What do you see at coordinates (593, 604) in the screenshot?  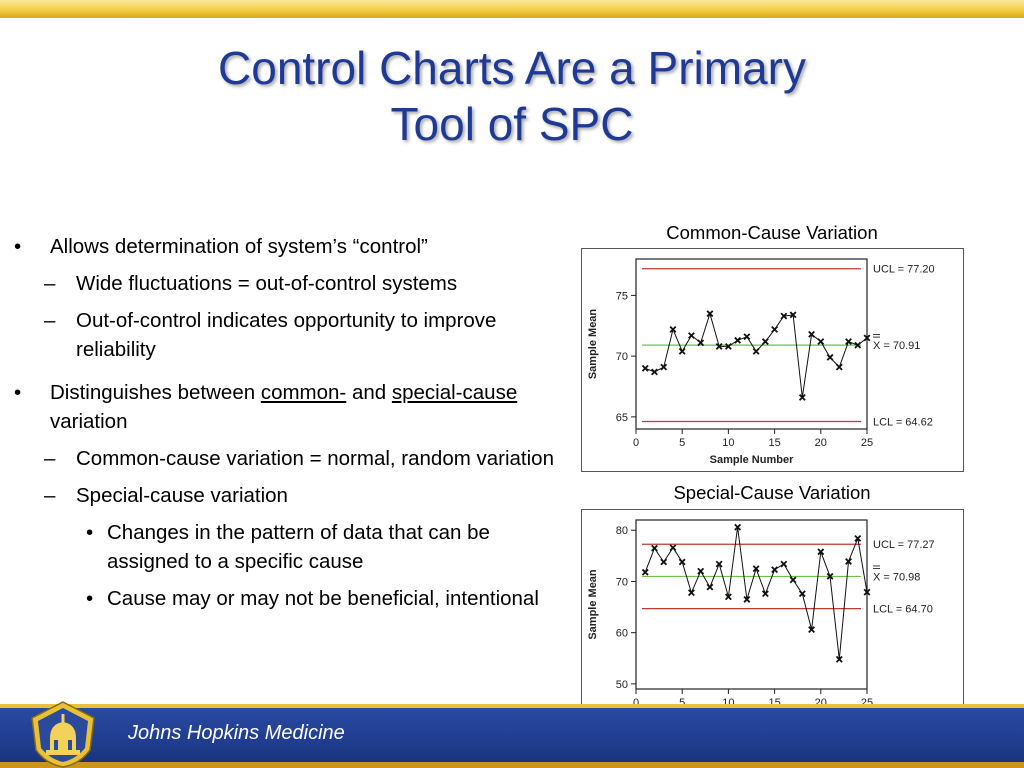 I see `y-axis-label: Sample Mean` at bounding box center [593, 604].